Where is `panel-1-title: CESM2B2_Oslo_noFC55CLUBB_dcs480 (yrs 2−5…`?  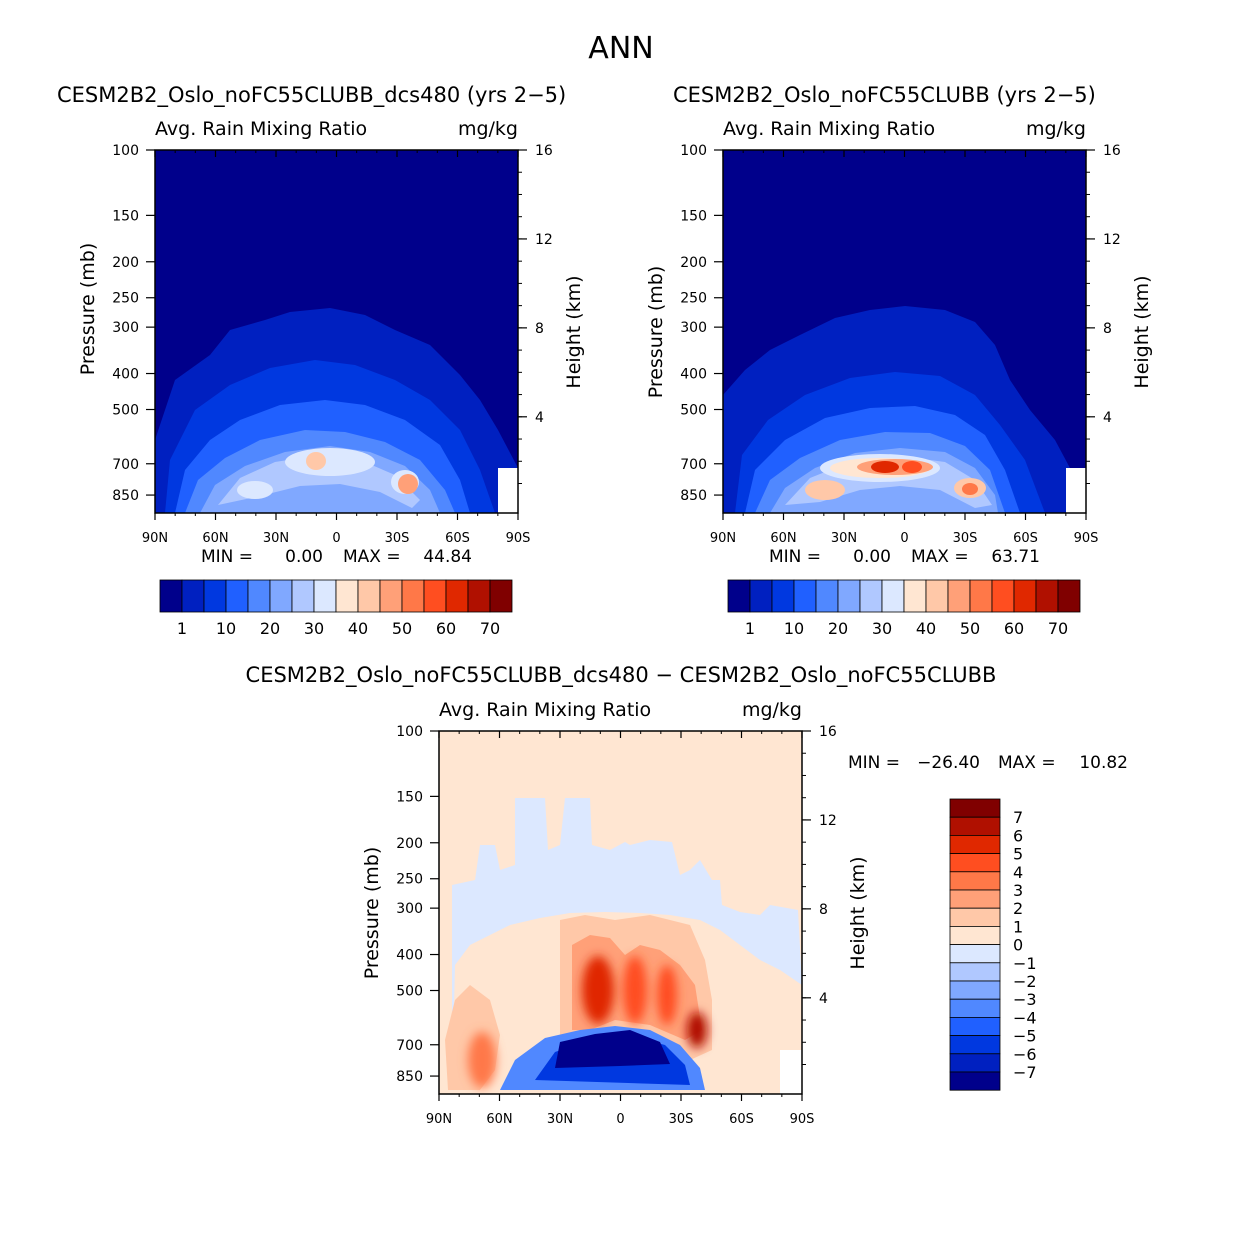
panel-1-title: CESM2B2_Oslo_noFC55CLUBB_dcs480 (yrs 2−5… is located at coordinates (311, 95).